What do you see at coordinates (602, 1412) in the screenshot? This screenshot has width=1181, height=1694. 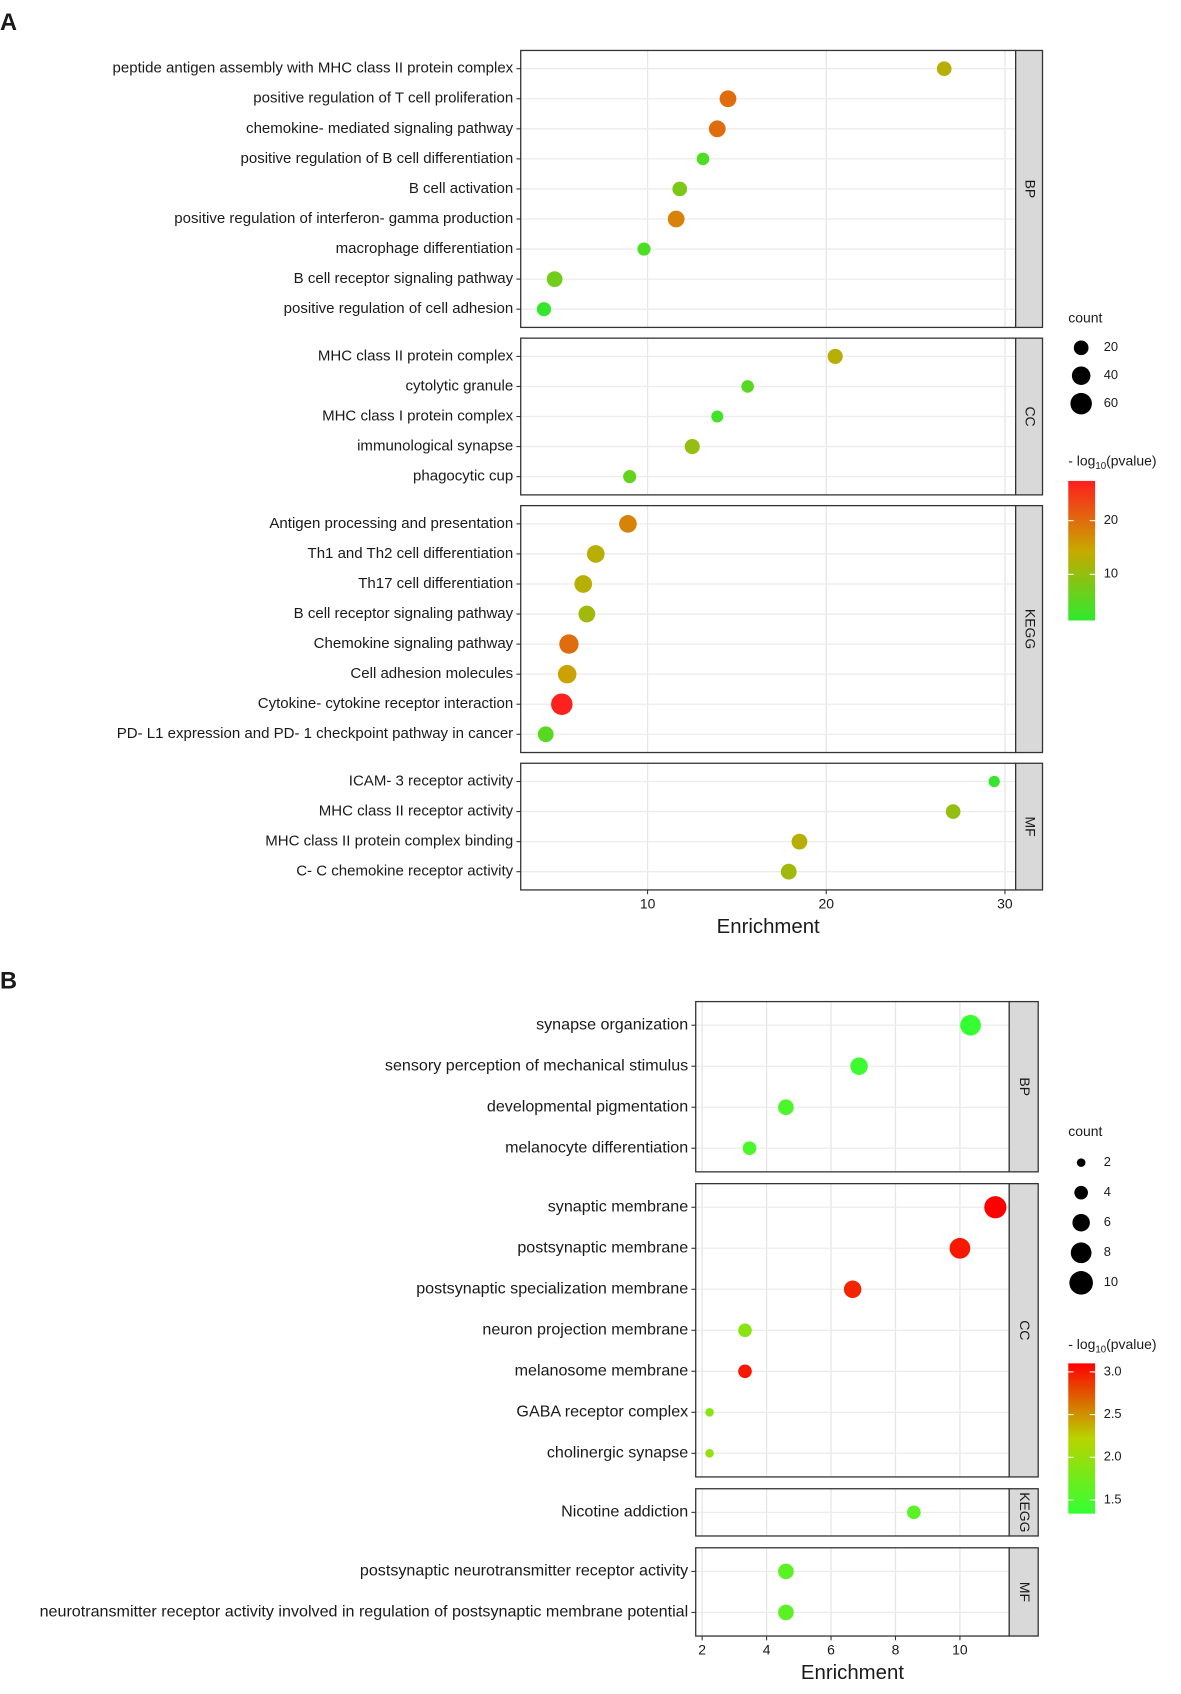 I see `y-tick-label: GABA receptor complex` at bounding box center [602, 1412].